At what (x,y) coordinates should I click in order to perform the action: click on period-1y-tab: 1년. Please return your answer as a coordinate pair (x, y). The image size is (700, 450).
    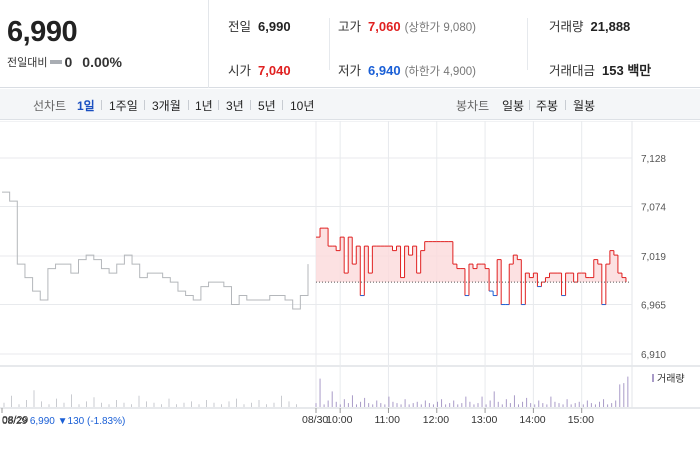
    Looking at the image, I should click on (204, 106).